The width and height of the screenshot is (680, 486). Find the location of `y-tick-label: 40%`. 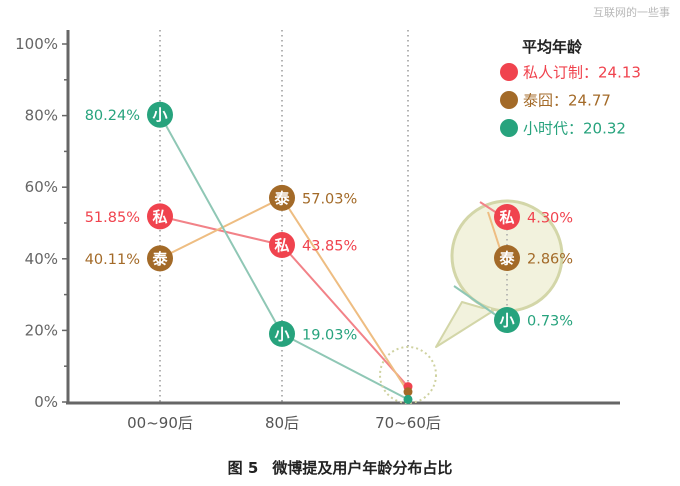

y-tick-label: 40% is located at coordinates (41, 259).